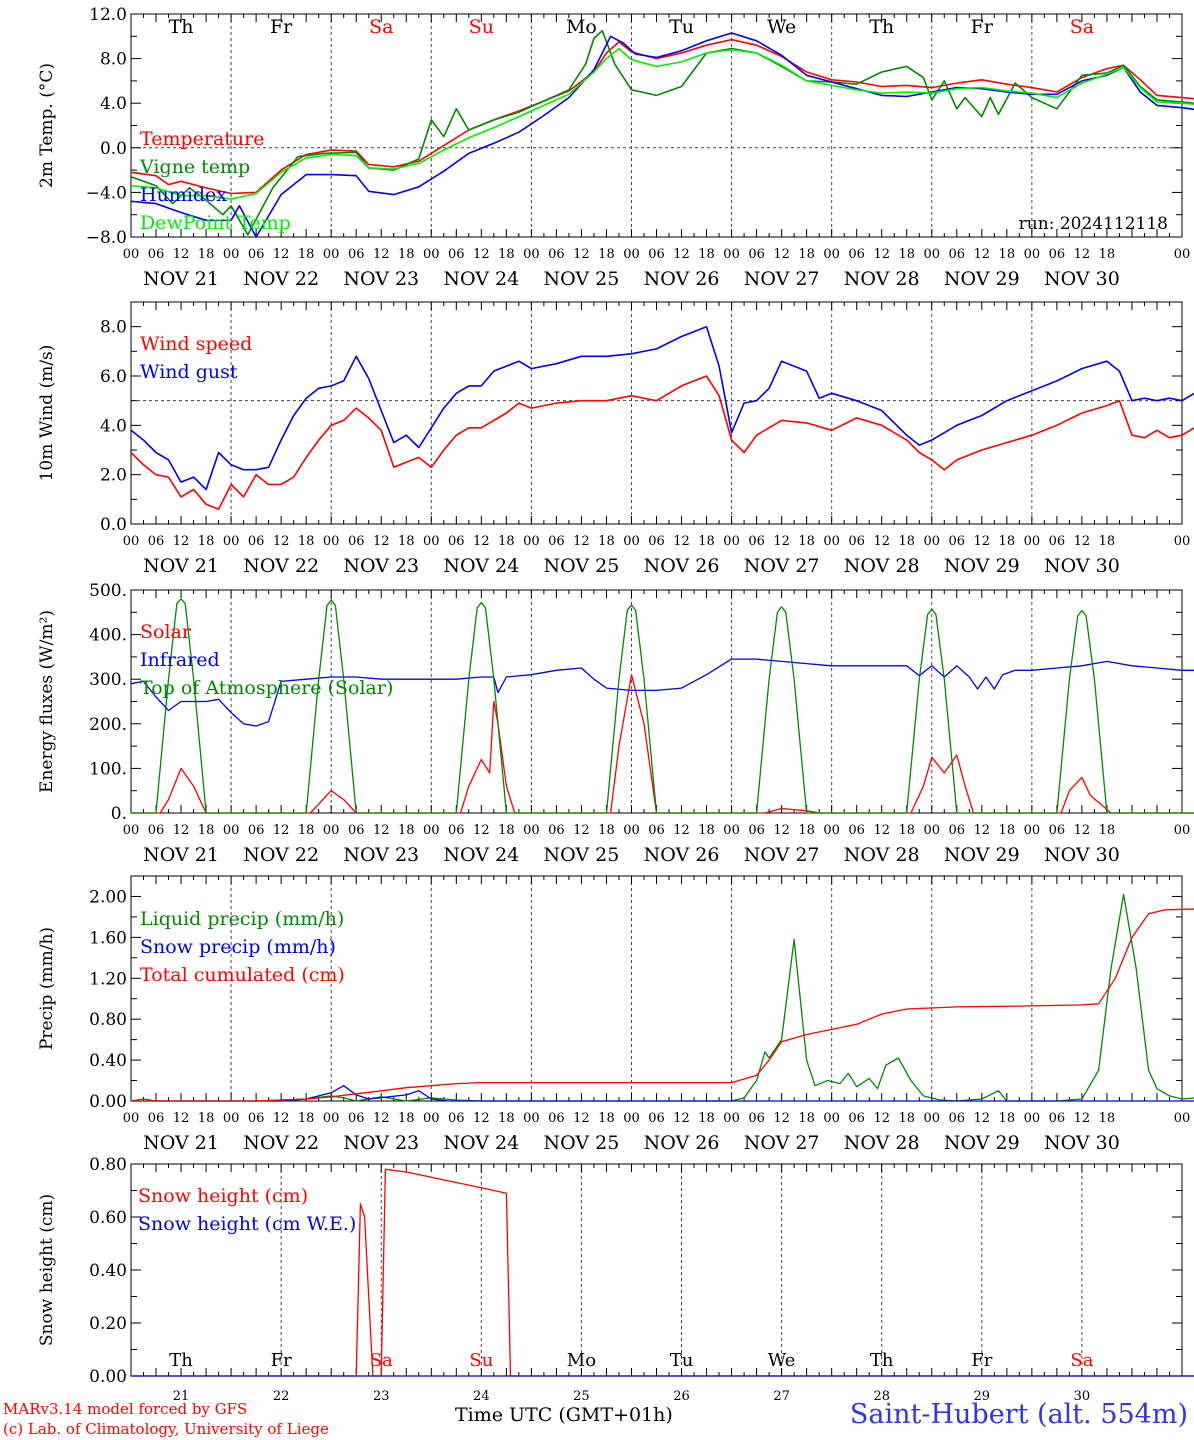 This screenshot has height=1440, width=1194. What do you see at coordinates (108, 1165) in the screenshot?
I see `y-tick-label: 0.80` at bounding box center [108, 1165].